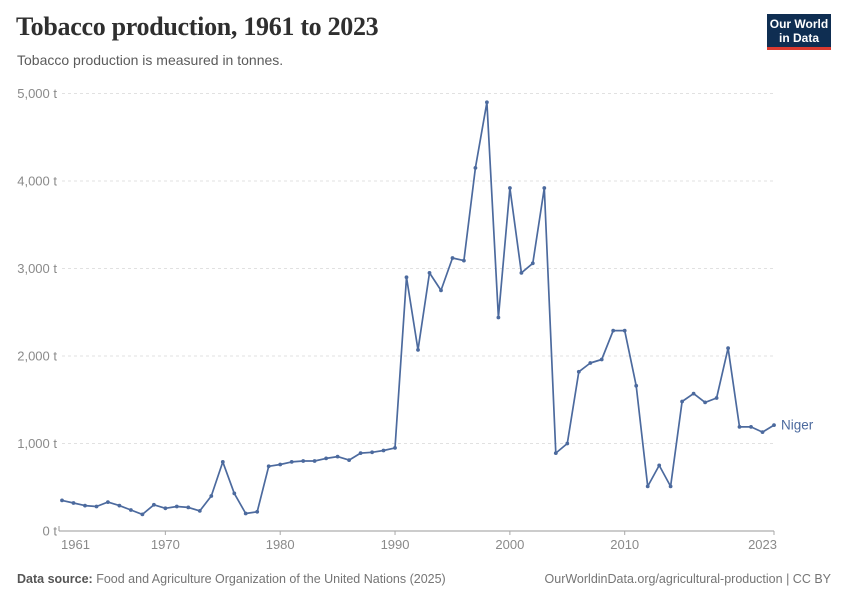 This screenshot has width=850, height=600. I want to click on data-source-label: Data source:, so click(55, 579).